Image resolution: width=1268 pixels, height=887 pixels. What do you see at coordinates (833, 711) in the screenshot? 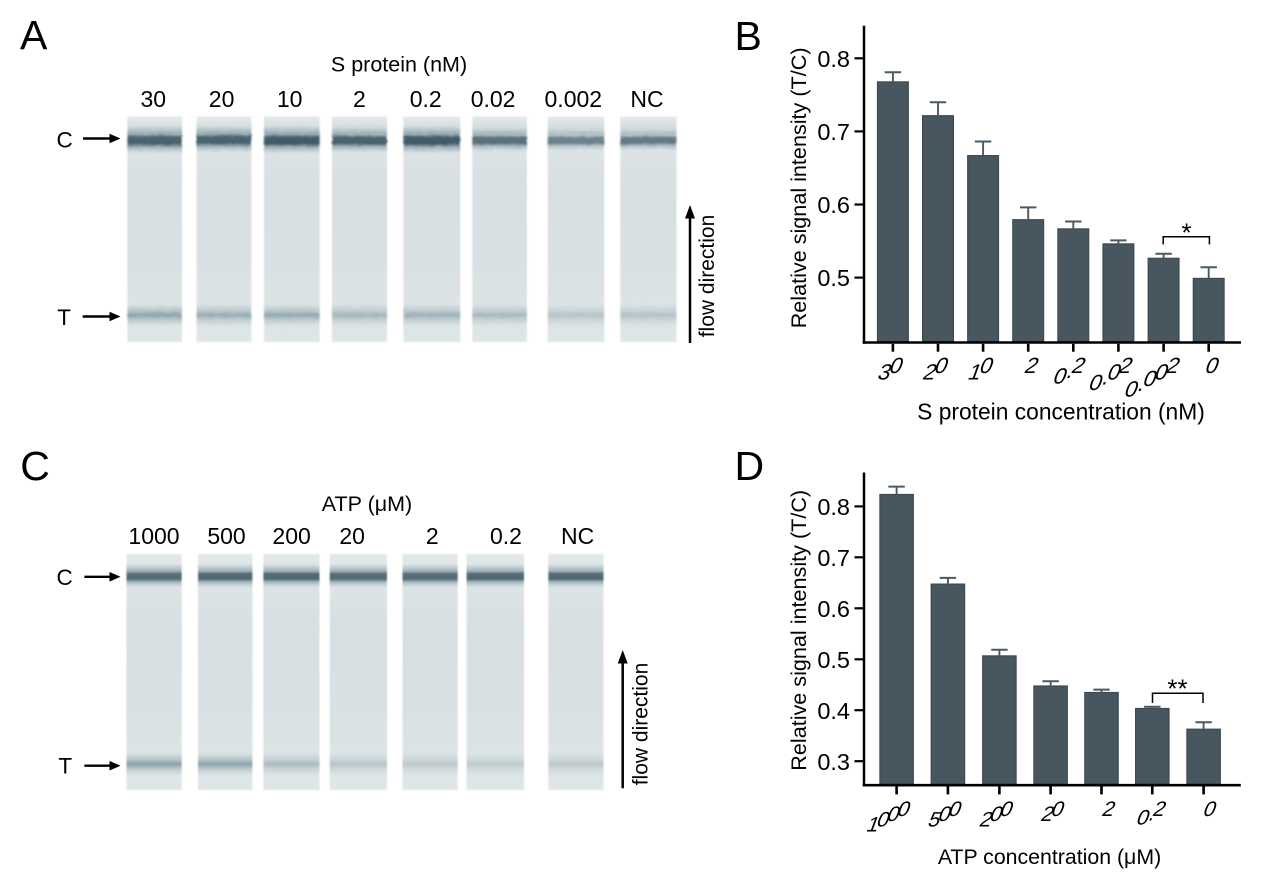
I see `svg-text: 0.4` at bounding box center [833, 711].